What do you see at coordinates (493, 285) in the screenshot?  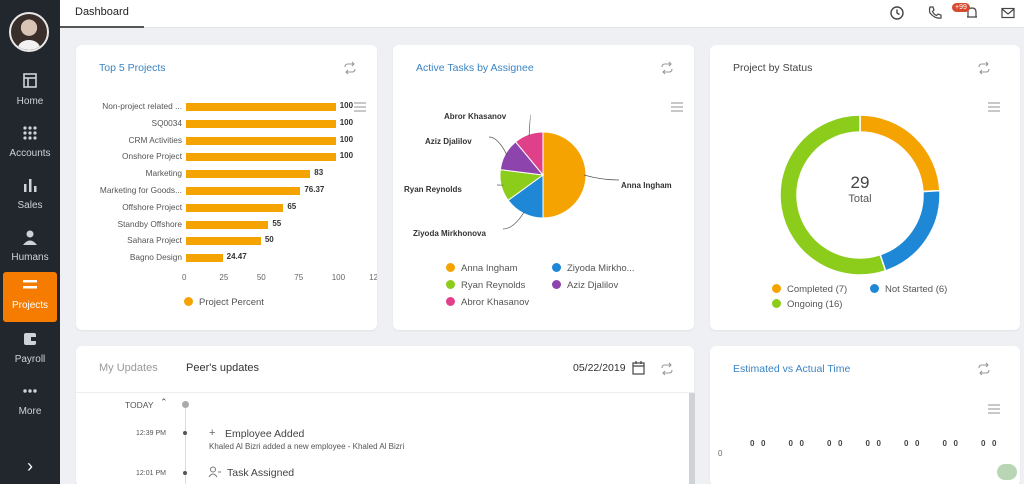 I see `legend-label: Ryan Reynolds` at bounding box center [493, 285].